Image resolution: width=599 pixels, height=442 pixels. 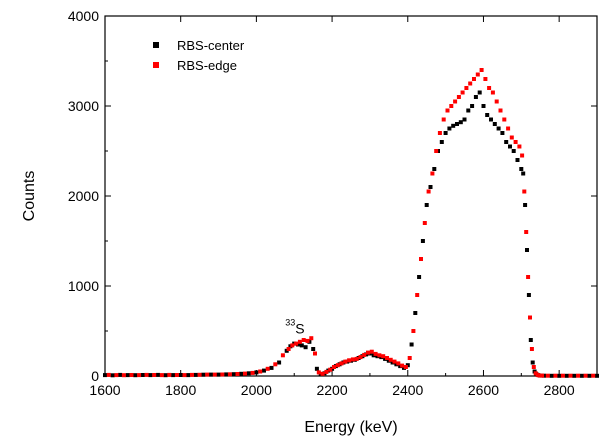 I want to click on annotation-layer: 33 S, so click(x=294, y=327).